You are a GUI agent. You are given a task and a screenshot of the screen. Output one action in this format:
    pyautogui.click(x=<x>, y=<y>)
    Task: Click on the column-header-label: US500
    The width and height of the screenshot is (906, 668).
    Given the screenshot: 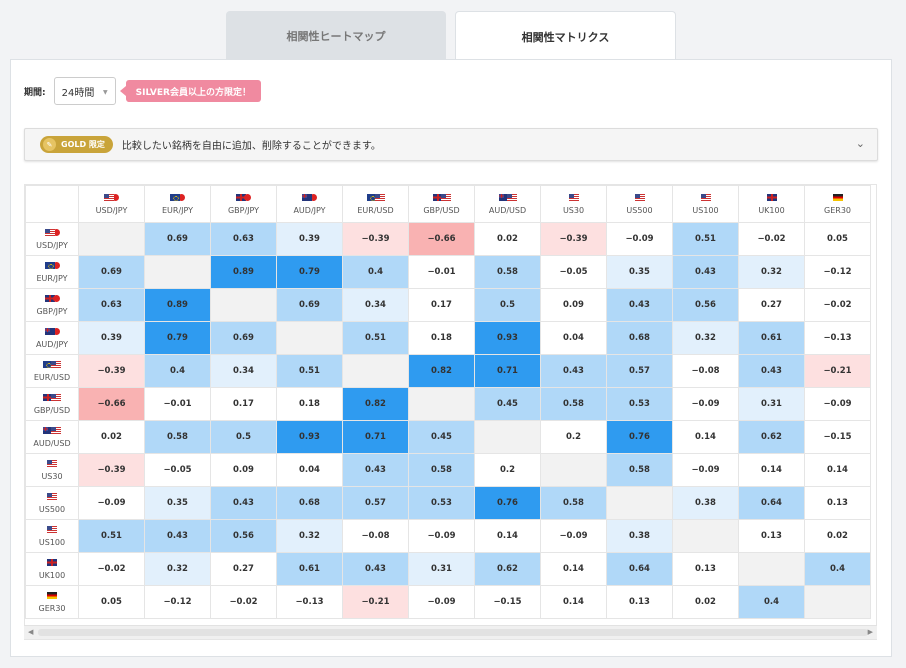 What is the action you would take?
    pyautogui.click(x=639, y=210)
    